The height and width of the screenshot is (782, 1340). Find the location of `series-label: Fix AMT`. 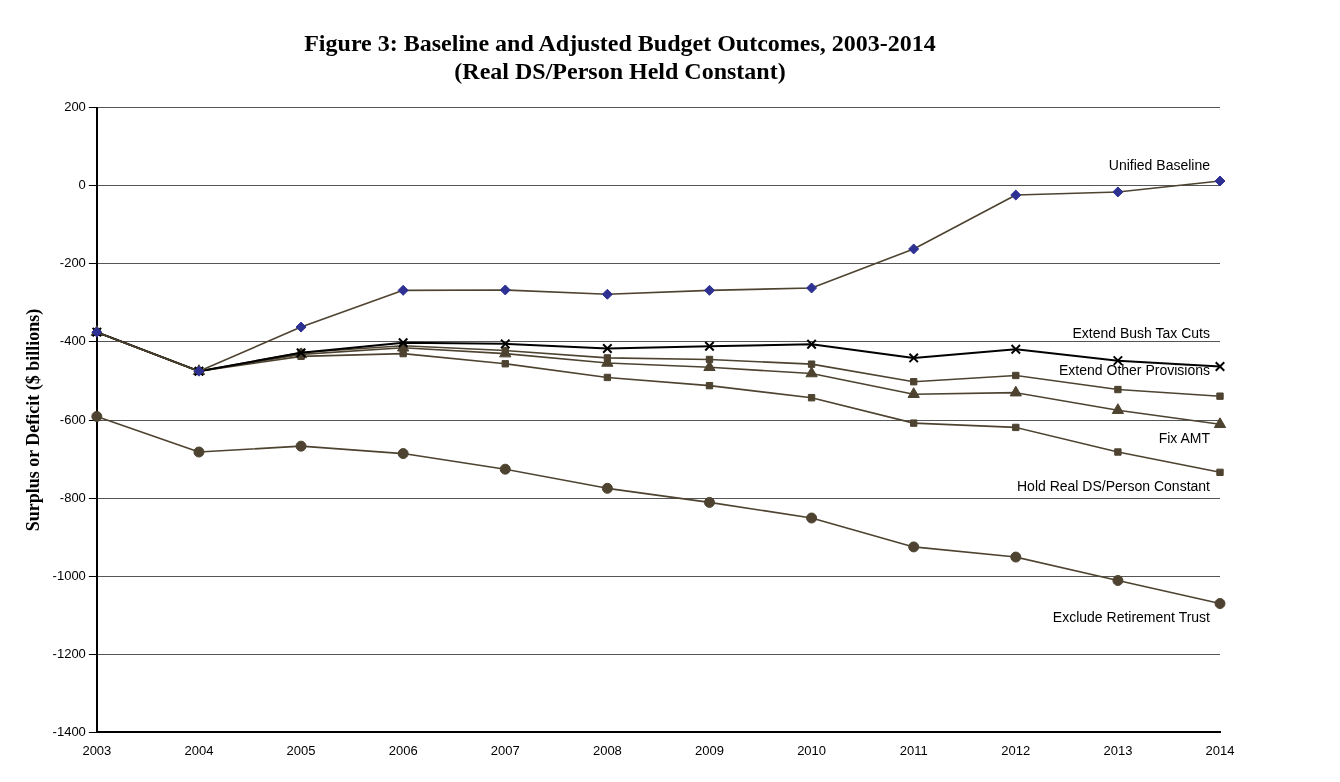

series-label: Fix AMT is located at coordinates (1184, 438).